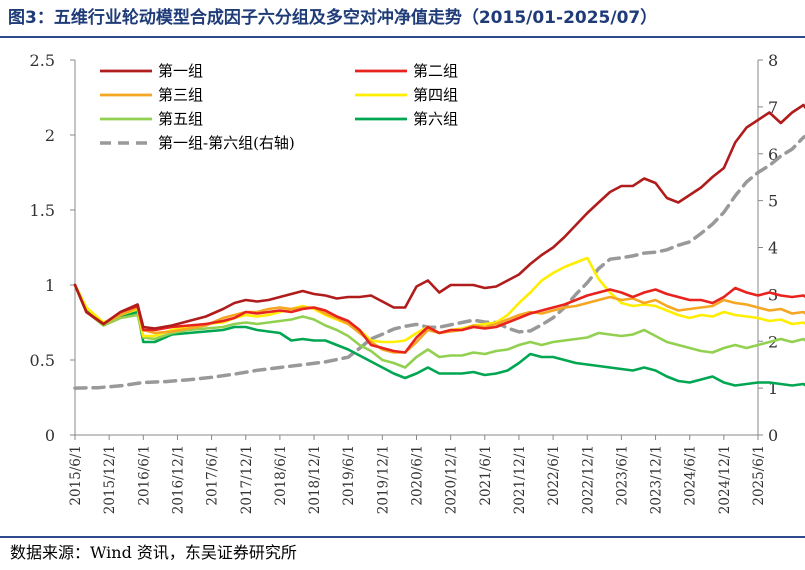 The width and height of the screenshot is (805, 570). I want to click on x-tick-label: 2024/6/1, so click(691, 475).